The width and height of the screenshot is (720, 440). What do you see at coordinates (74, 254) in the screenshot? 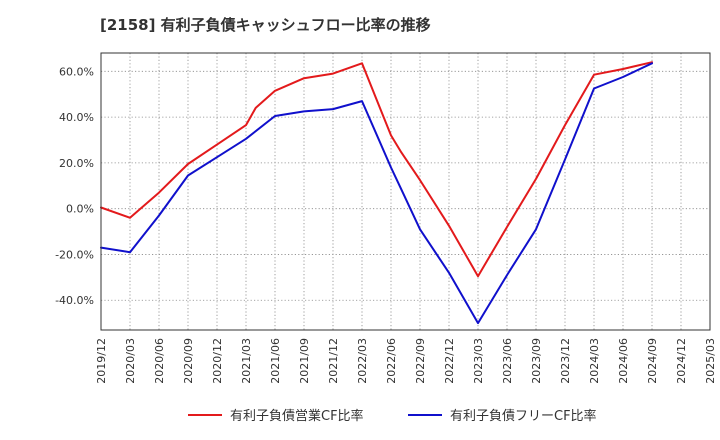
I see `y-tick-label: -20.0%` at bounding box center [74, 254].